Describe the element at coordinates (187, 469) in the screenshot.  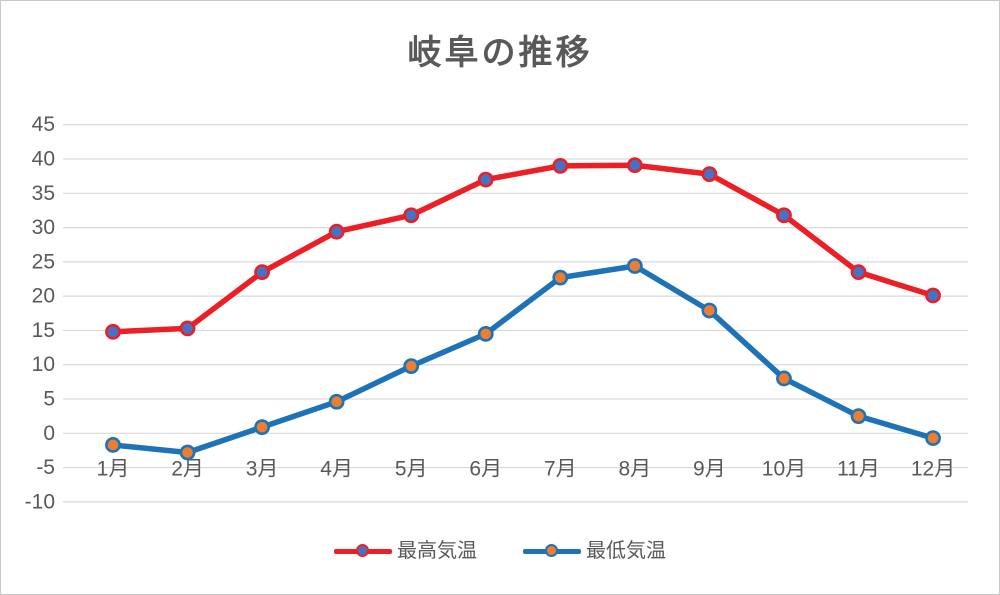
I see `x-axis-tick-label: 2月` at that location.